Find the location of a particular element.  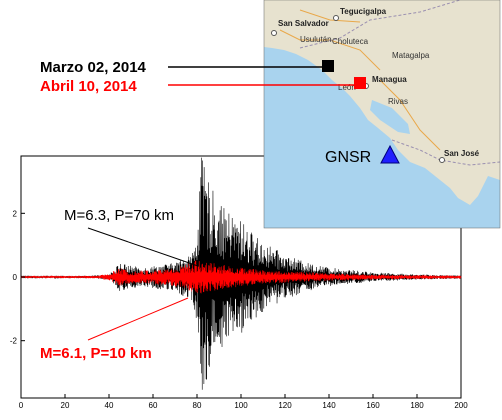

legend-label-red: Abril 10, 2014 is located at coordinates (88, 86).